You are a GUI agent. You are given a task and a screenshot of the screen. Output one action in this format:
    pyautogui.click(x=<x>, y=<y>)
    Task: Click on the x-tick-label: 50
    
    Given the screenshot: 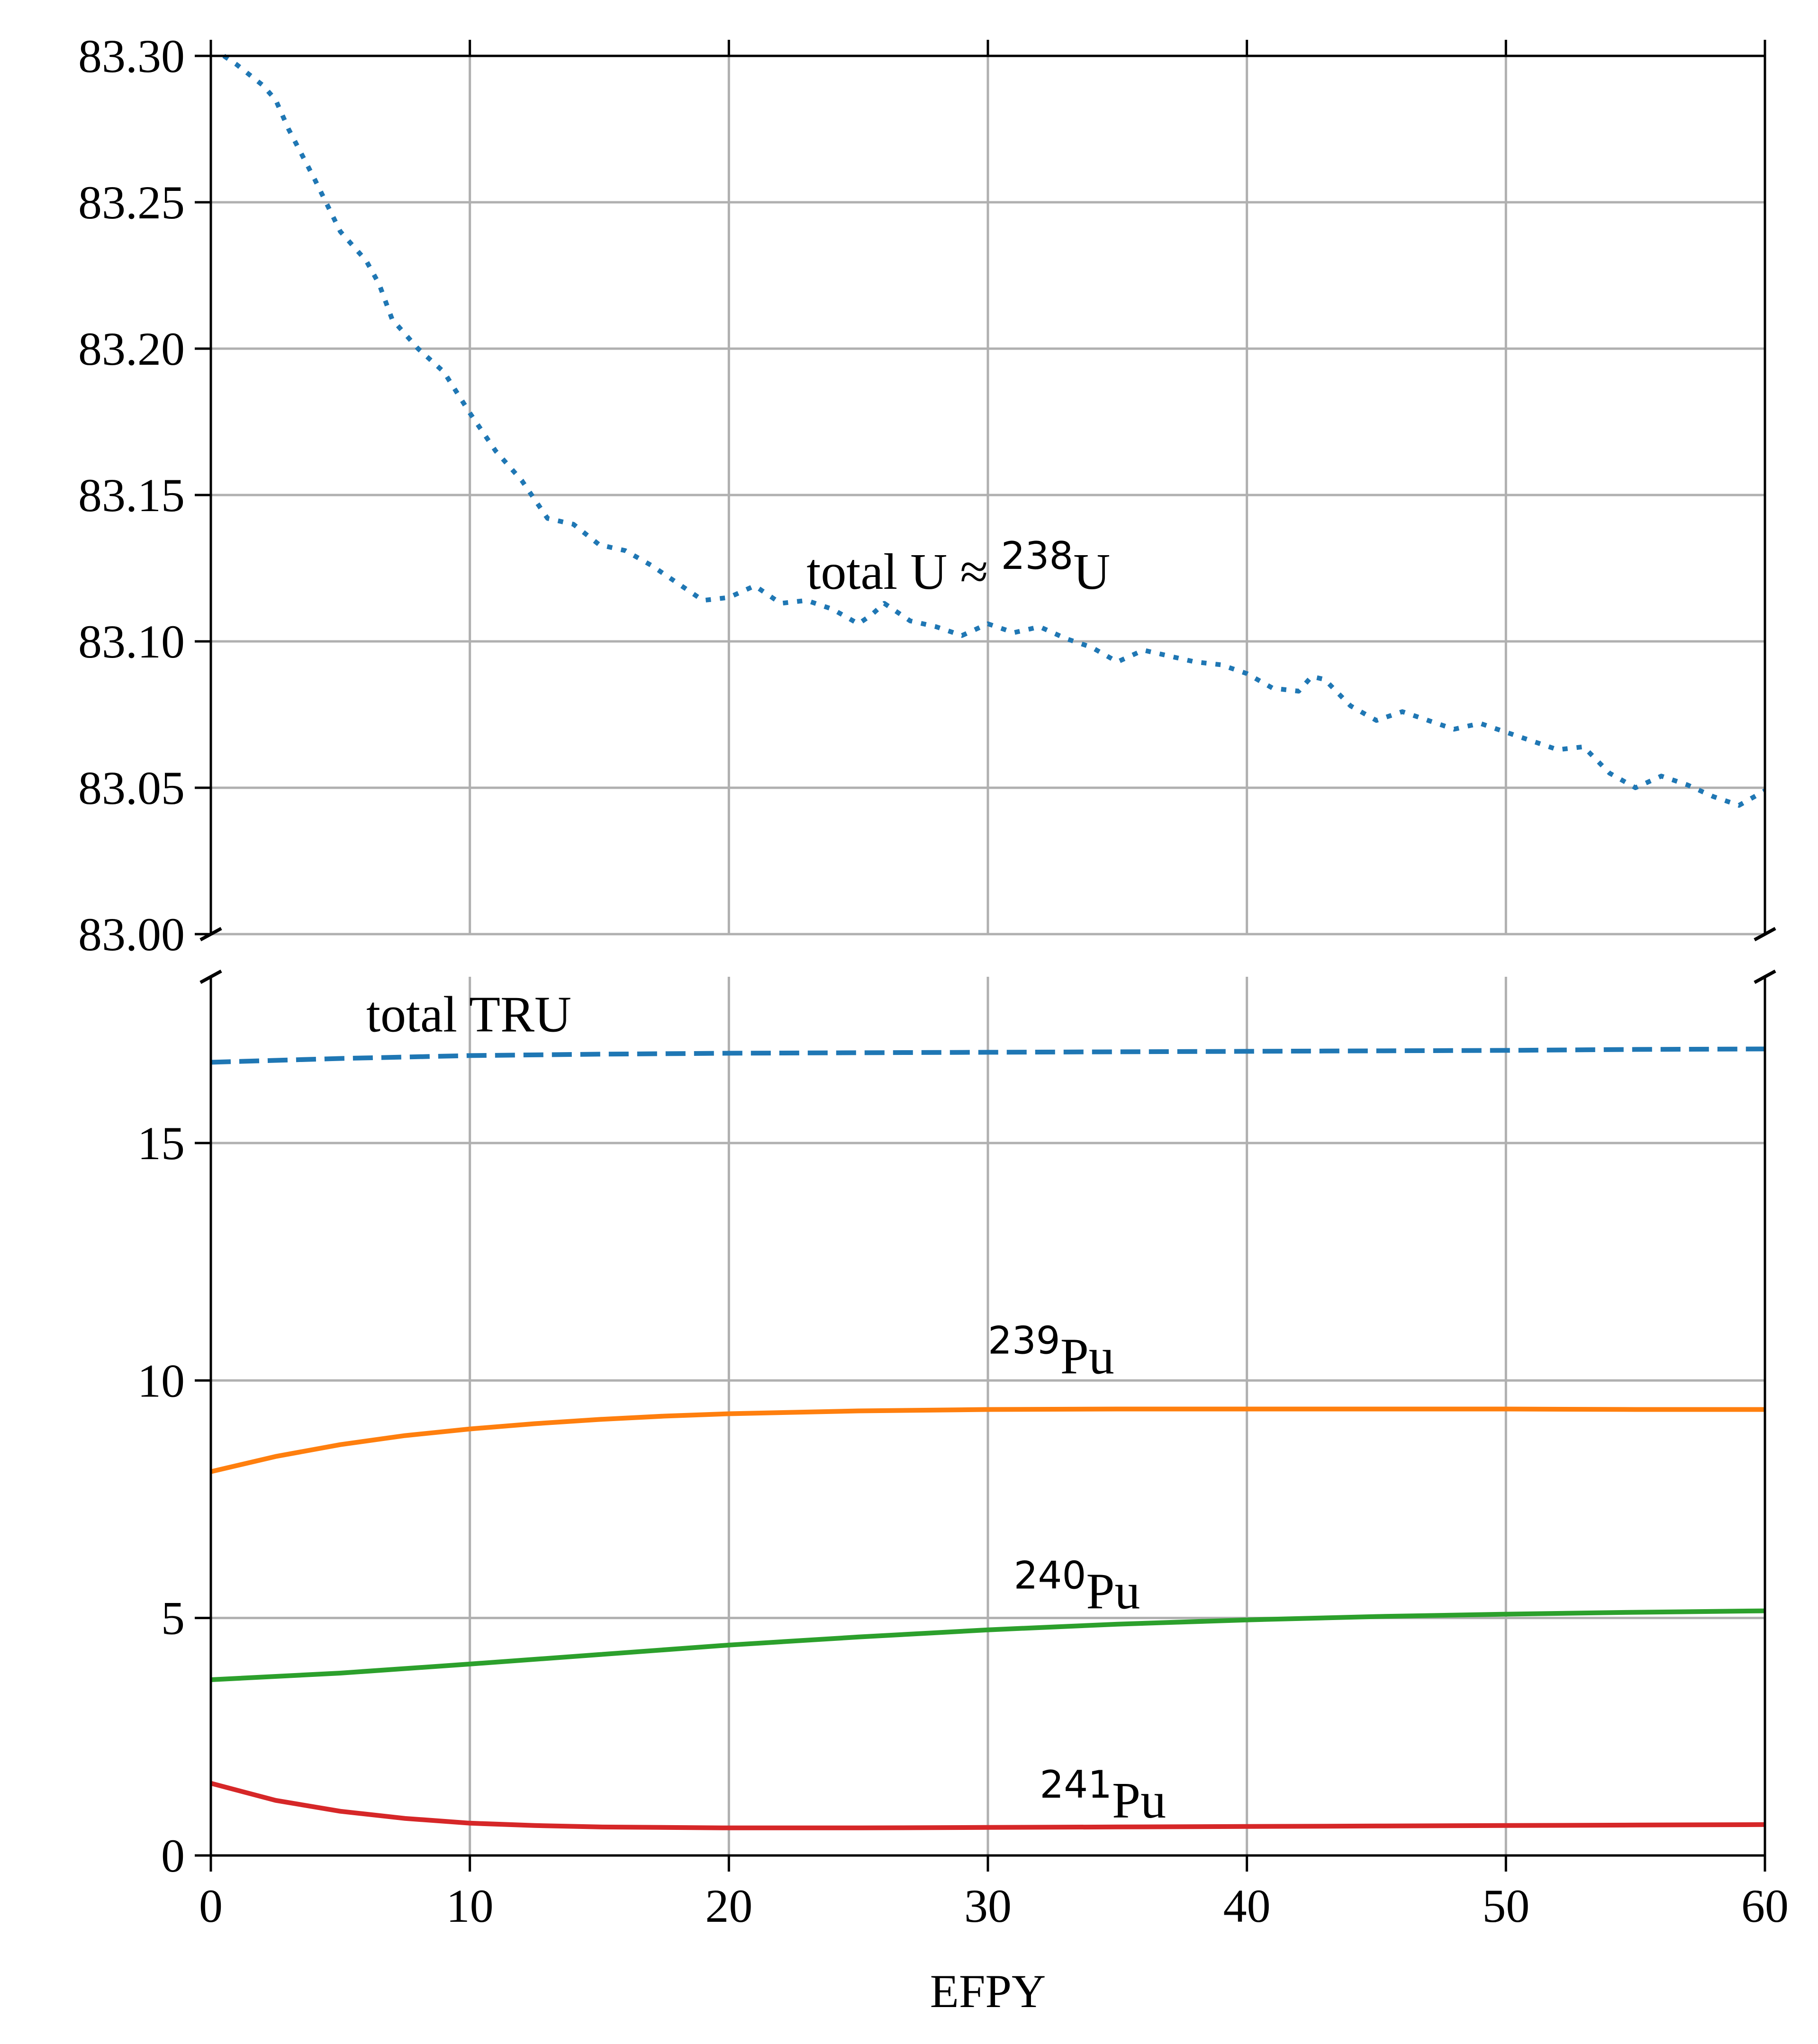 What is the action you would take?
    pyautogui.click(x=1505, y=1906)
    